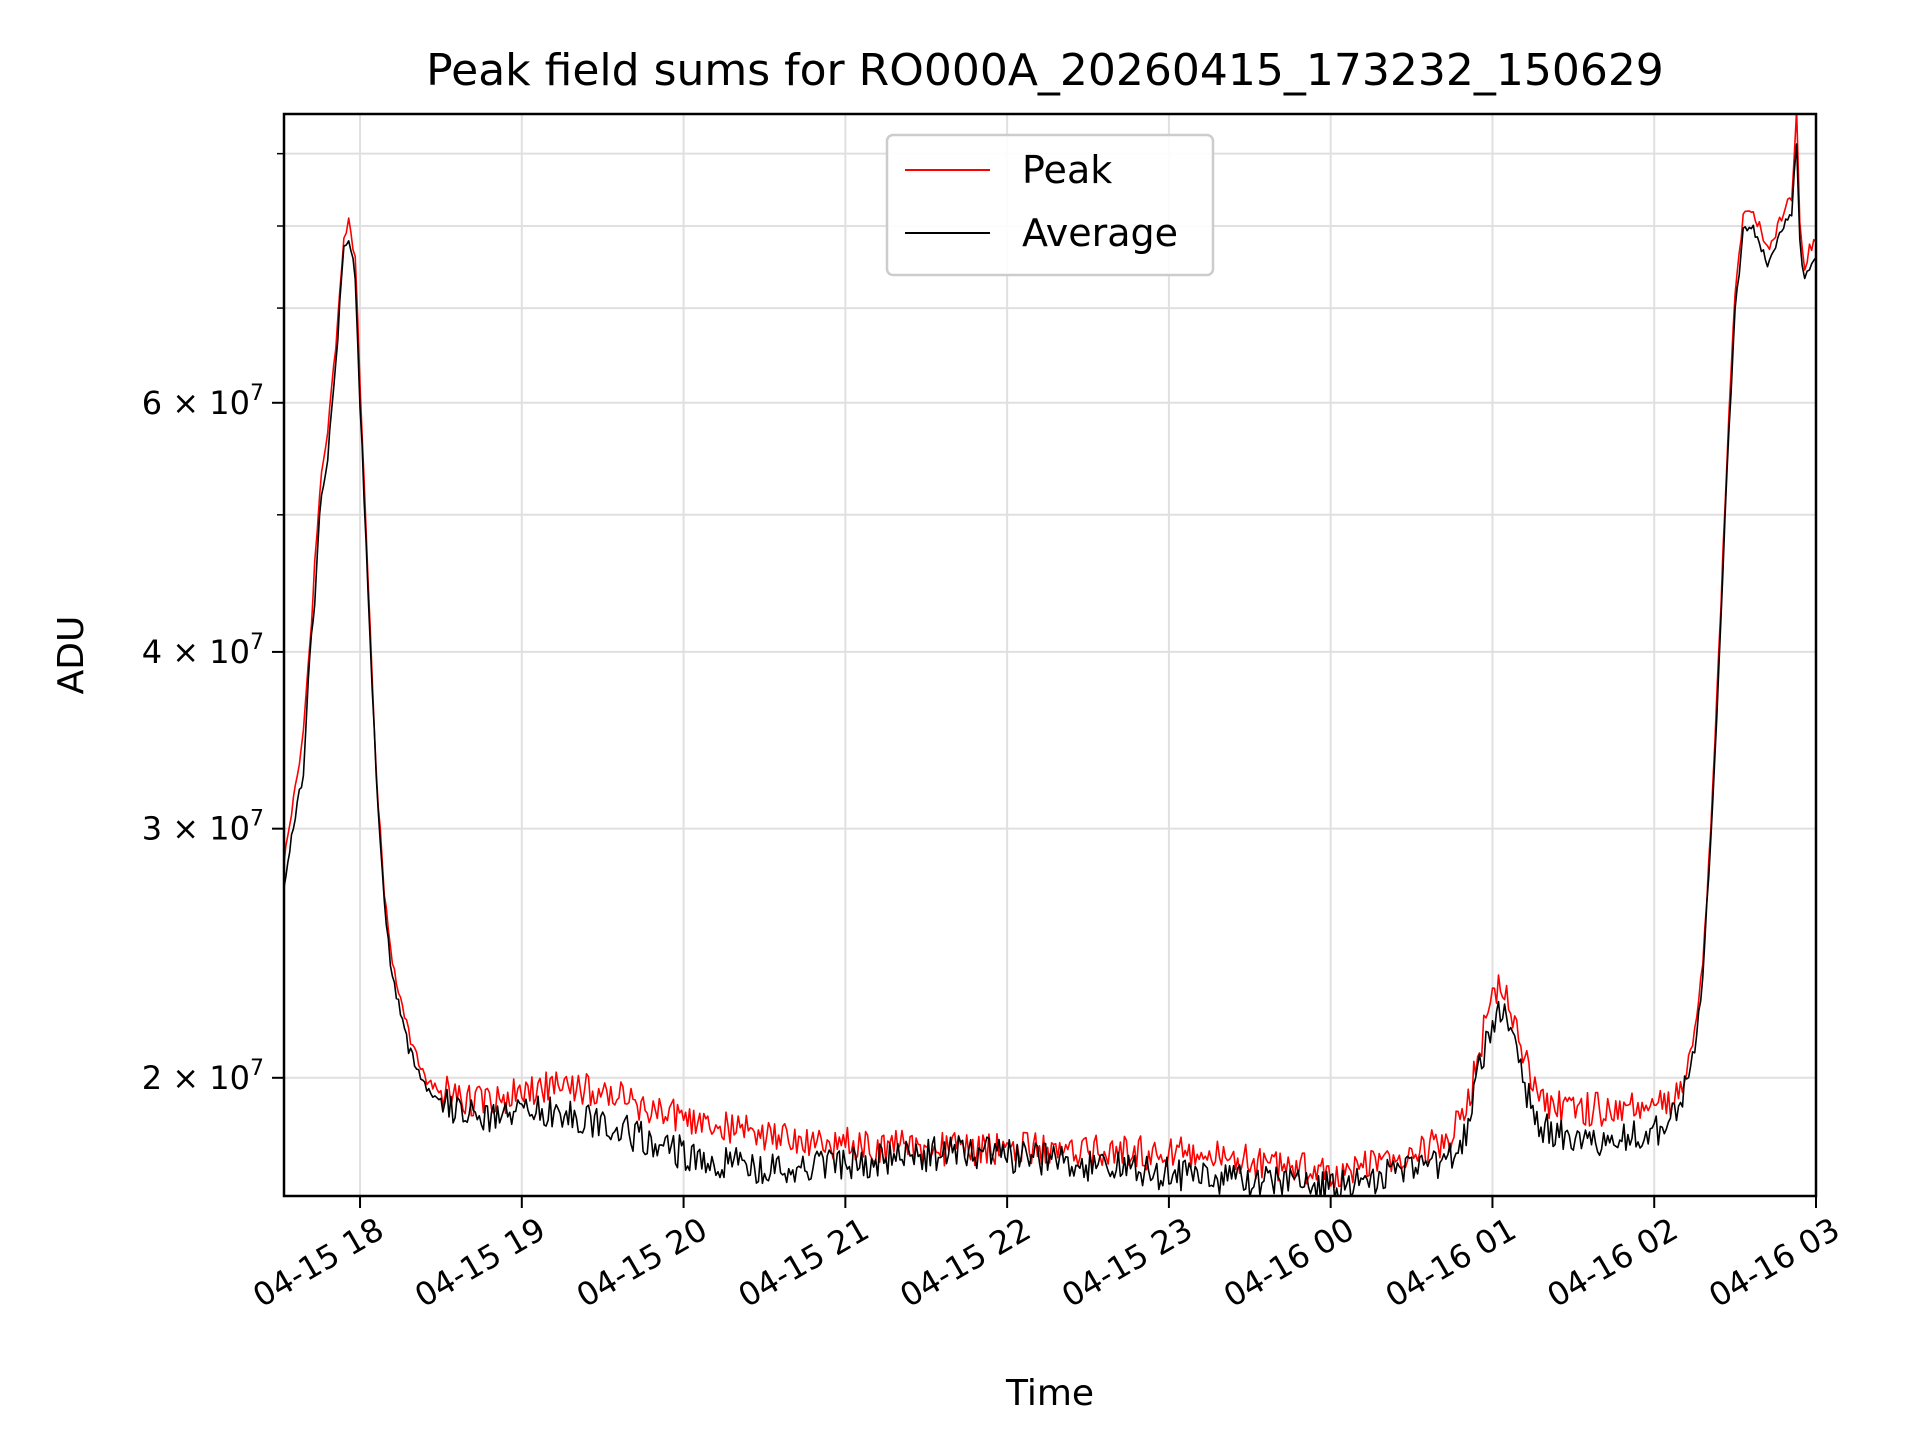  What do you see at coordinates (1067, 170) in the screenshot?
I see `legend-label-peak: Peak` at bounding box center [1067, 170].